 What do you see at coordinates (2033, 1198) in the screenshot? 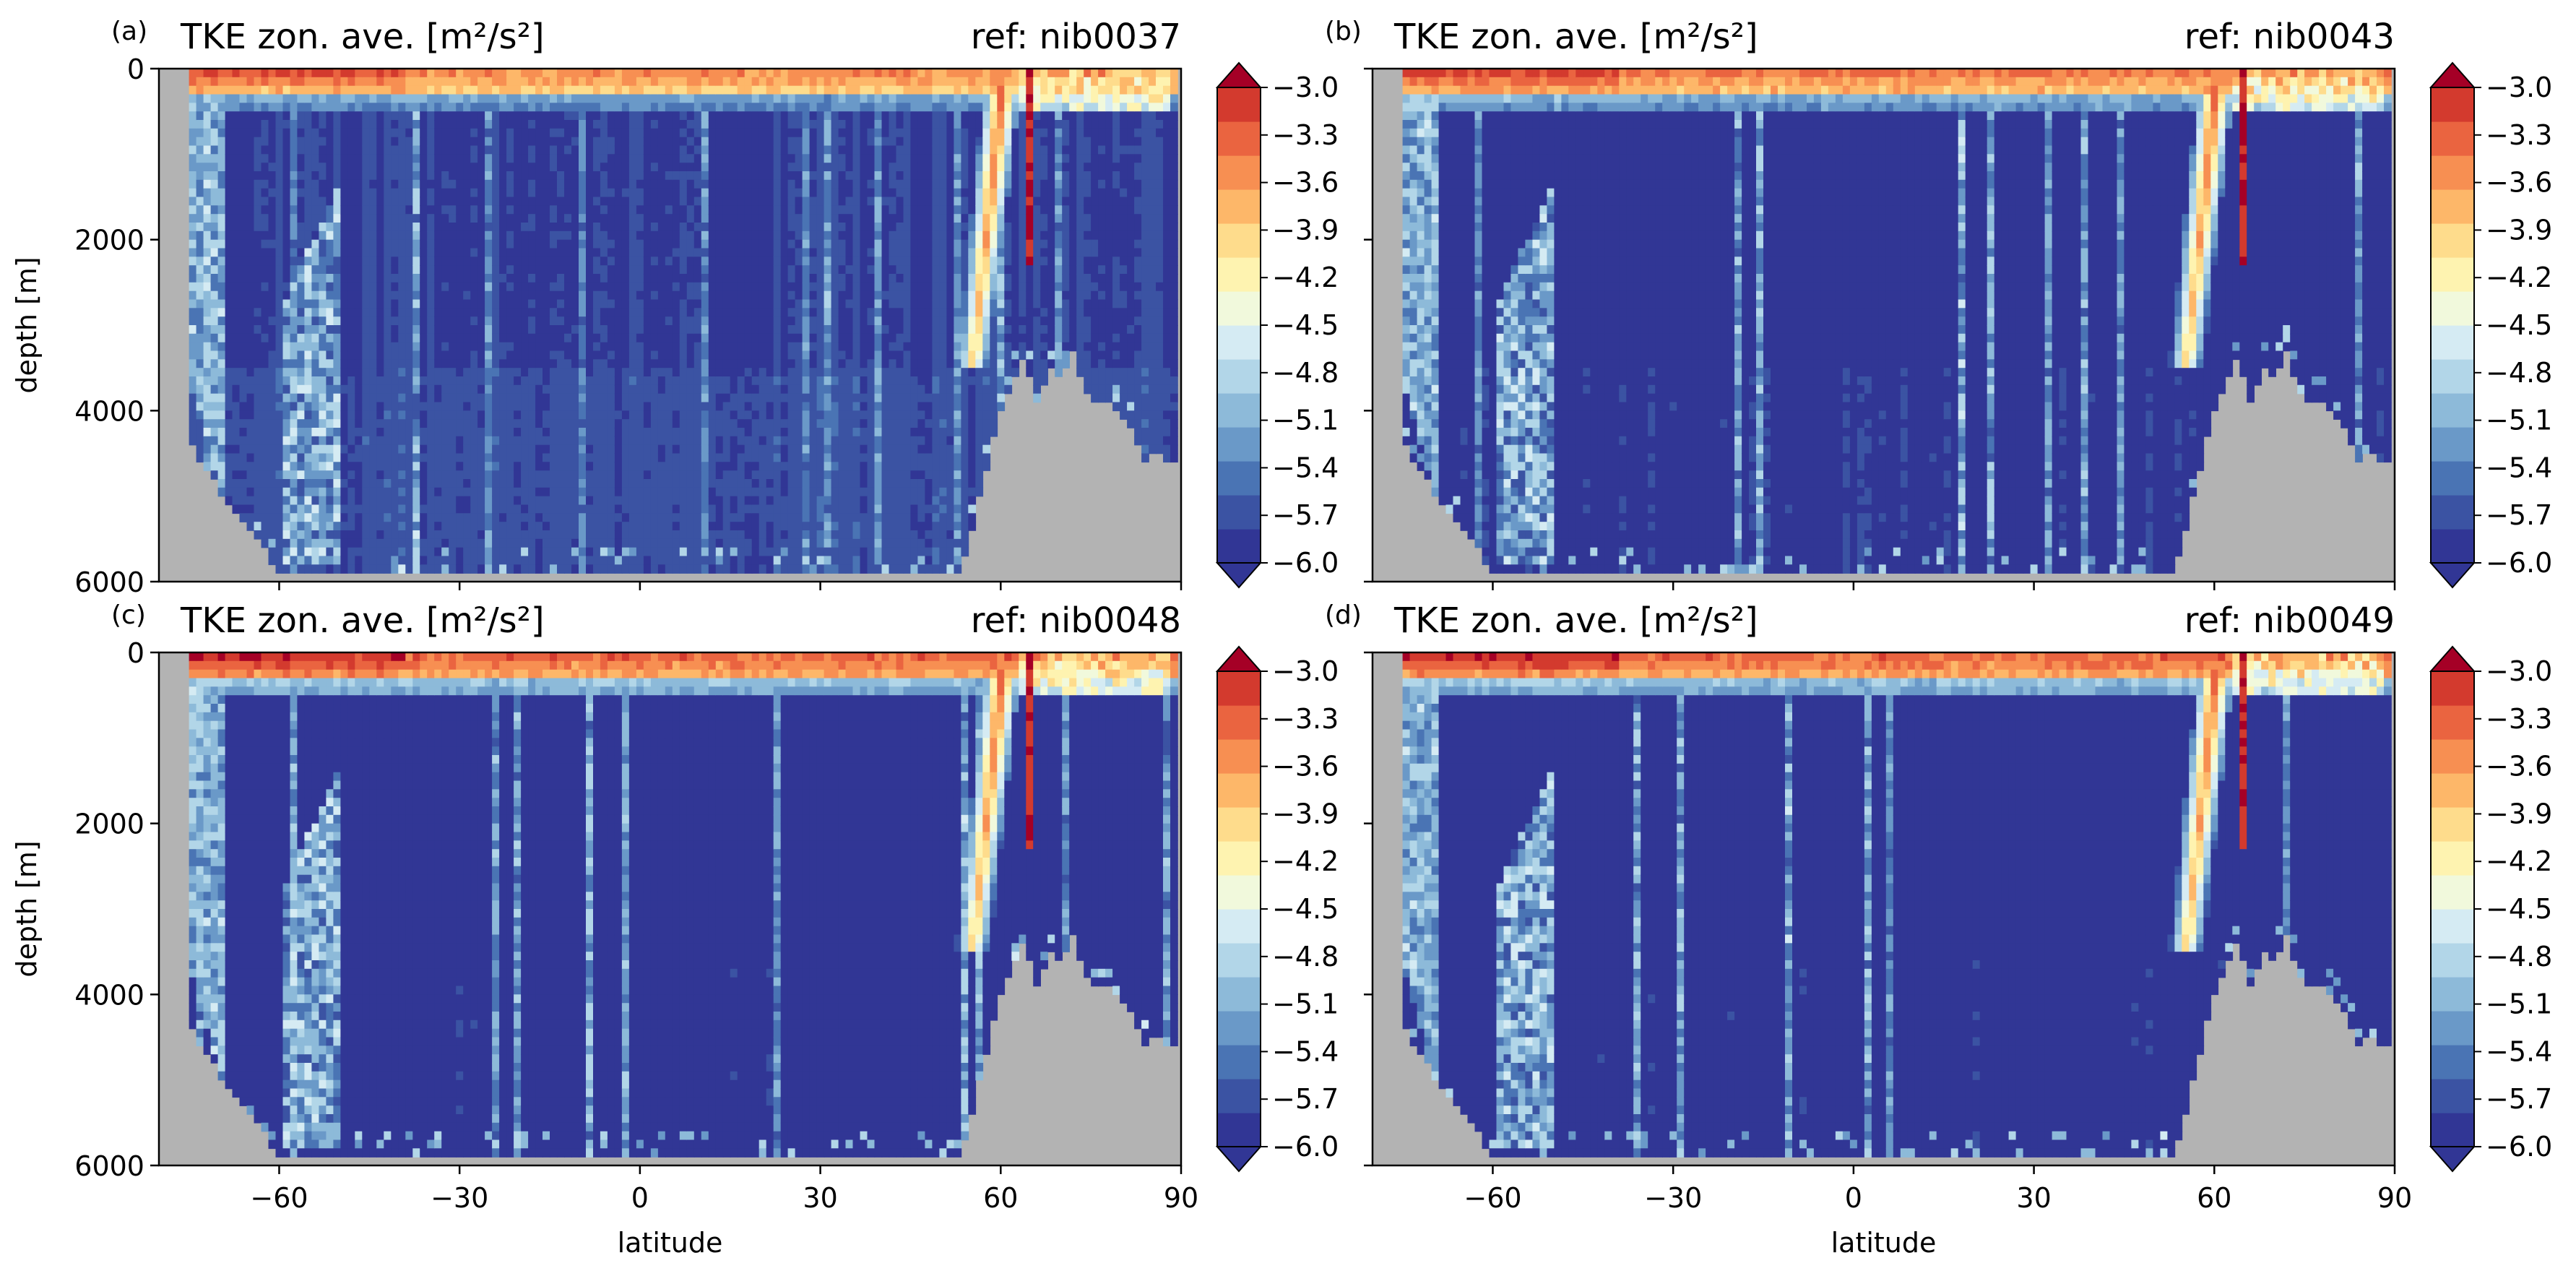
I see `x-tick-label: 30` at bounding box center [2033, 1198].